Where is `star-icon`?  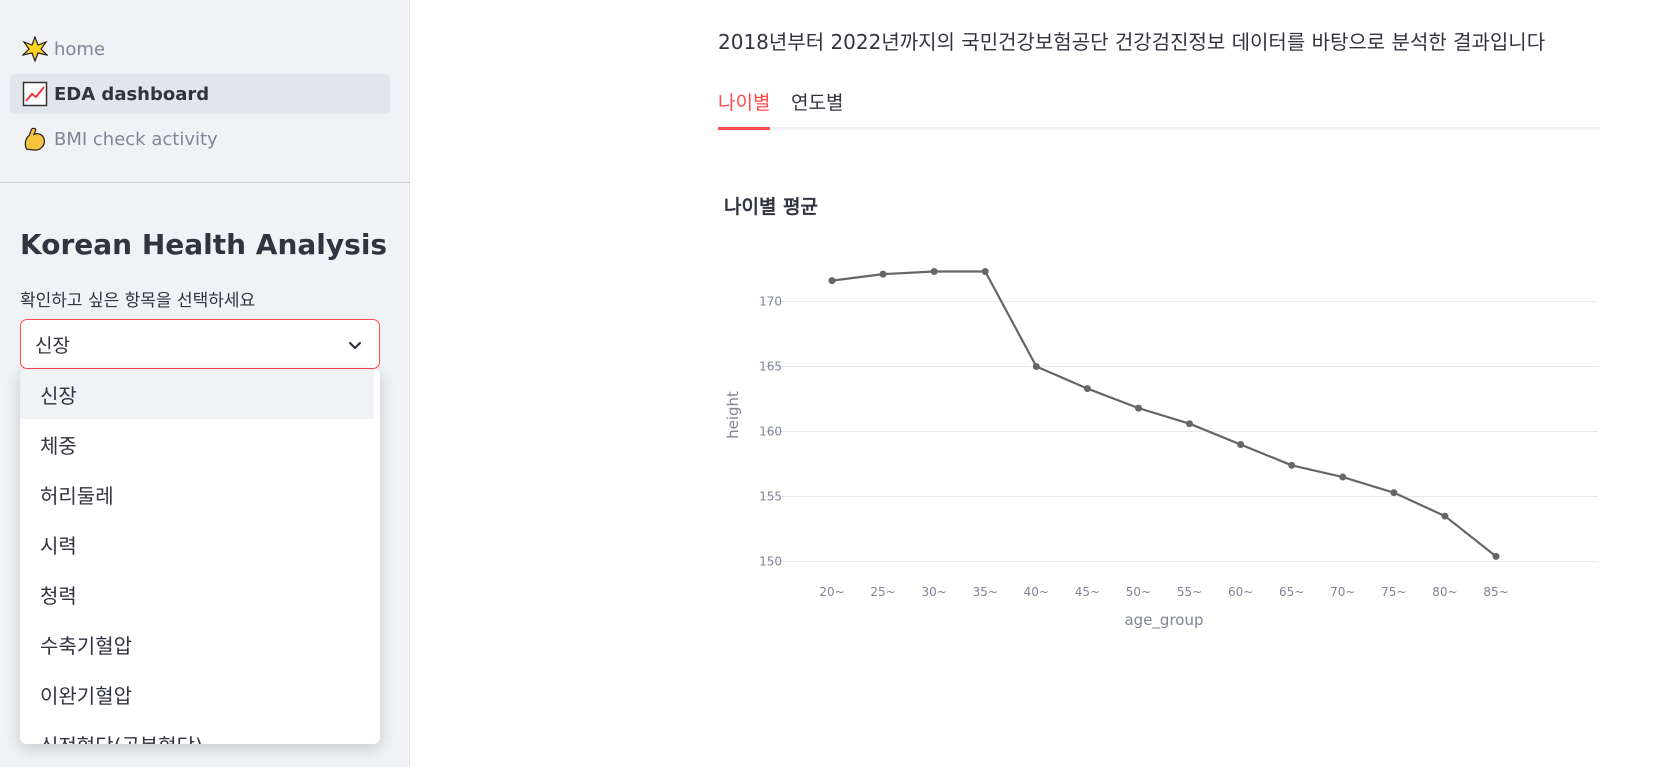 star-icon is located at coordinates (35, 49).